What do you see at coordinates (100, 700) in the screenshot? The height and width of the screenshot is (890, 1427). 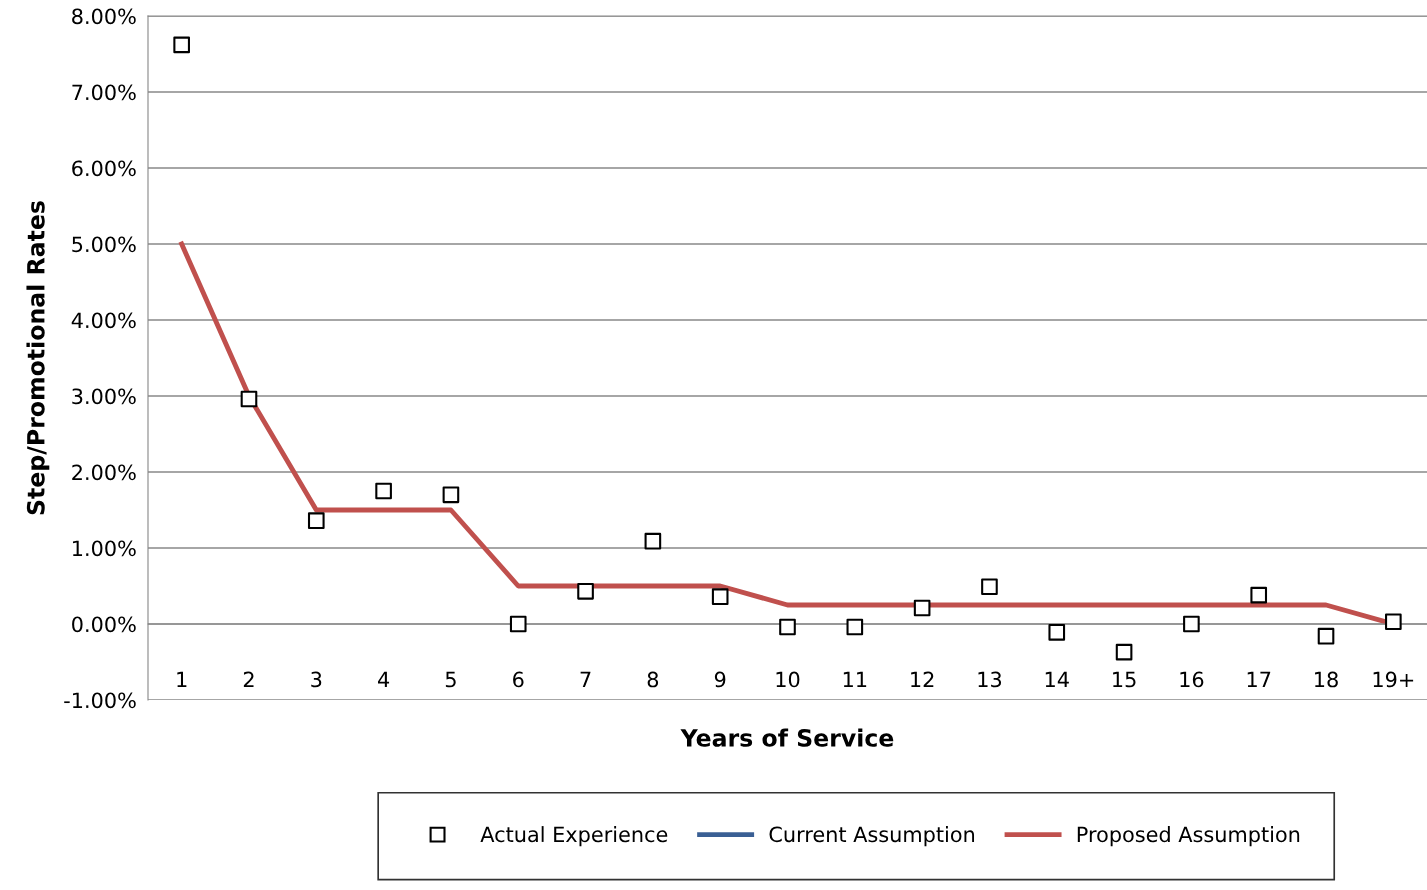 I see `y-tick-label: -1.00%` at bounding box center [100, 700].